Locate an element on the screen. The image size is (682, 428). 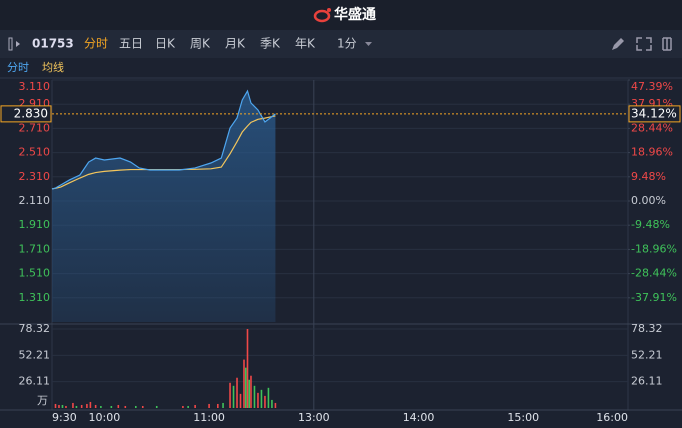
y2-tick-label: -9.48% is located at coordinates (650, 224).